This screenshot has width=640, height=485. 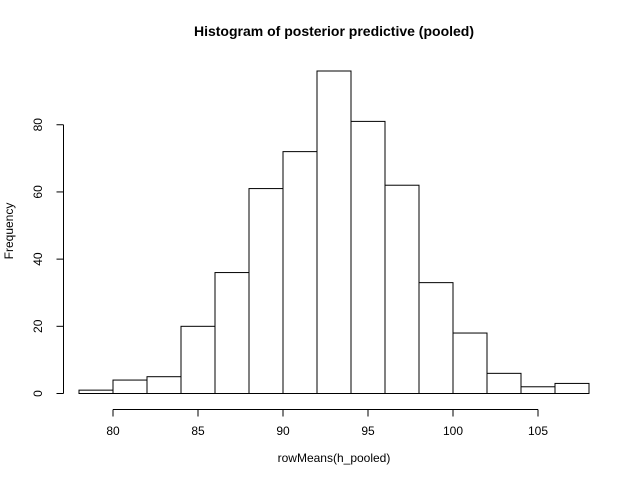 I want to click on x-axis: 80 85 90 95 100 105, so click(x=327, y=423).